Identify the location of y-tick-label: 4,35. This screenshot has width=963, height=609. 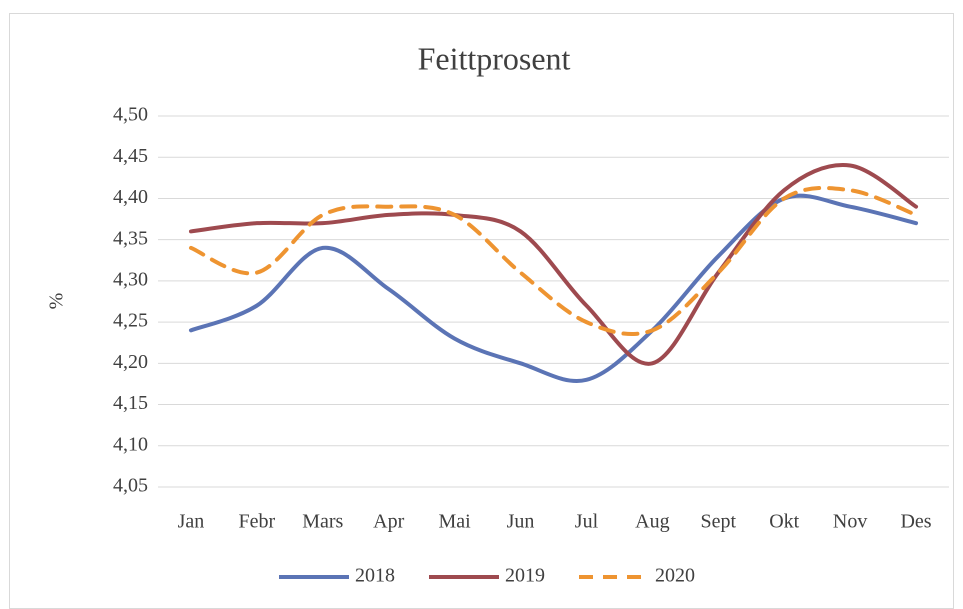
(130, 238).